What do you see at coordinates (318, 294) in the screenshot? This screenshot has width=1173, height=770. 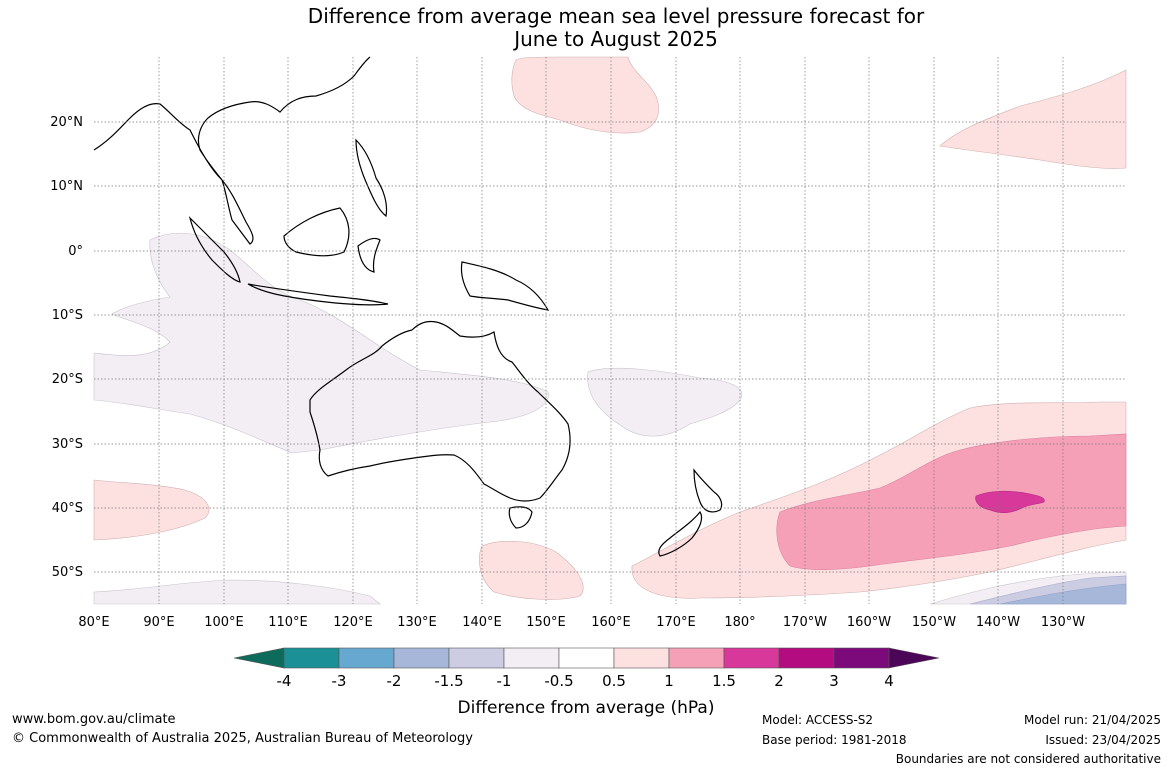 I see `java-coastline` at bounding box center [318, 294].